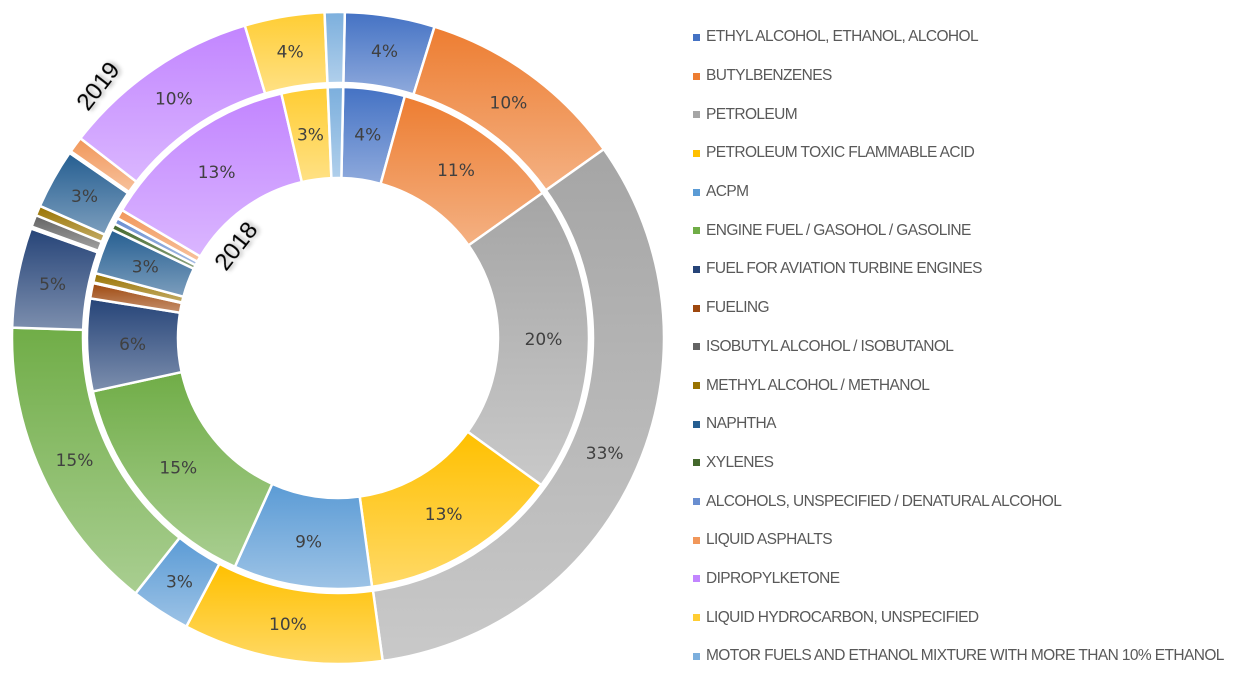  I want to click on legend-label: PETROLEUM, so click(752, 114).